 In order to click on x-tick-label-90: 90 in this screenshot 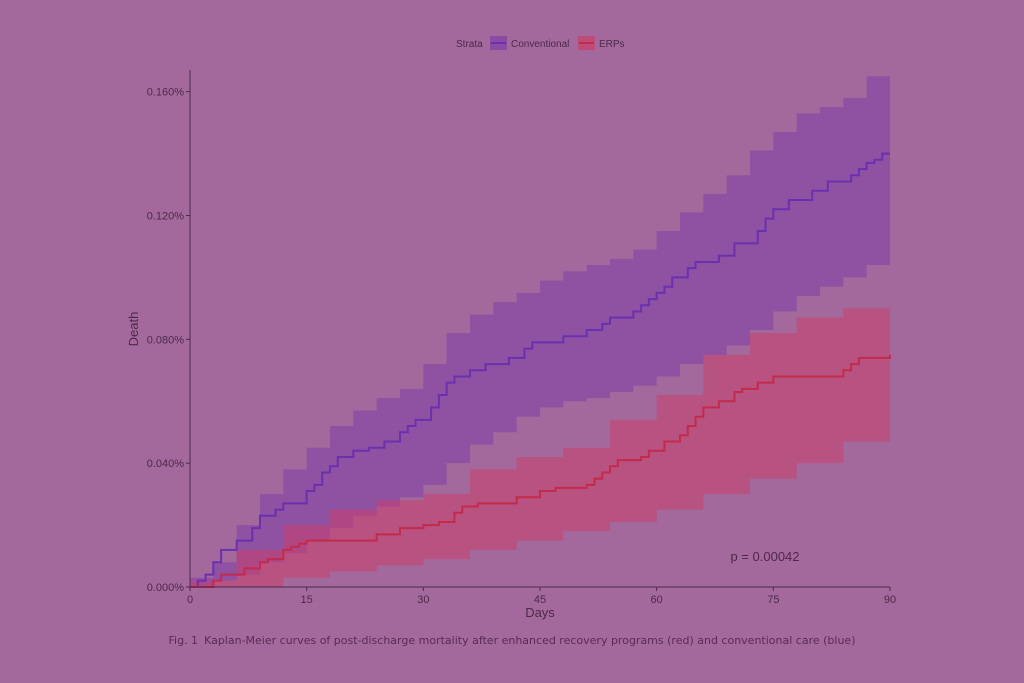, I will do `click(890, 600)`.